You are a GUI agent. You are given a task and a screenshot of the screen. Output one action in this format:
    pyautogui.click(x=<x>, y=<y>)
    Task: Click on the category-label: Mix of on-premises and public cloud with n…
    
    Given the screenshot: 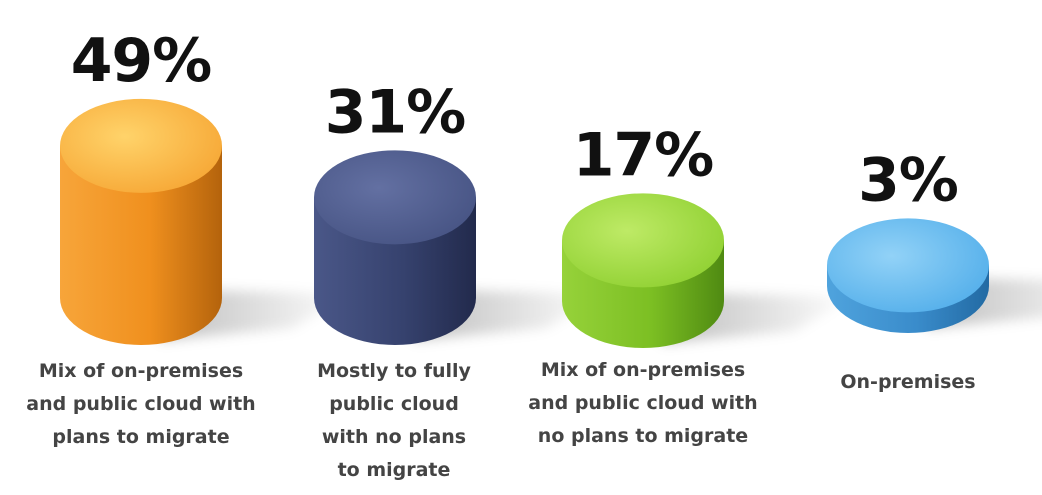 What is the action you would take?
    pyautogui.click(x=642, y=403)
    